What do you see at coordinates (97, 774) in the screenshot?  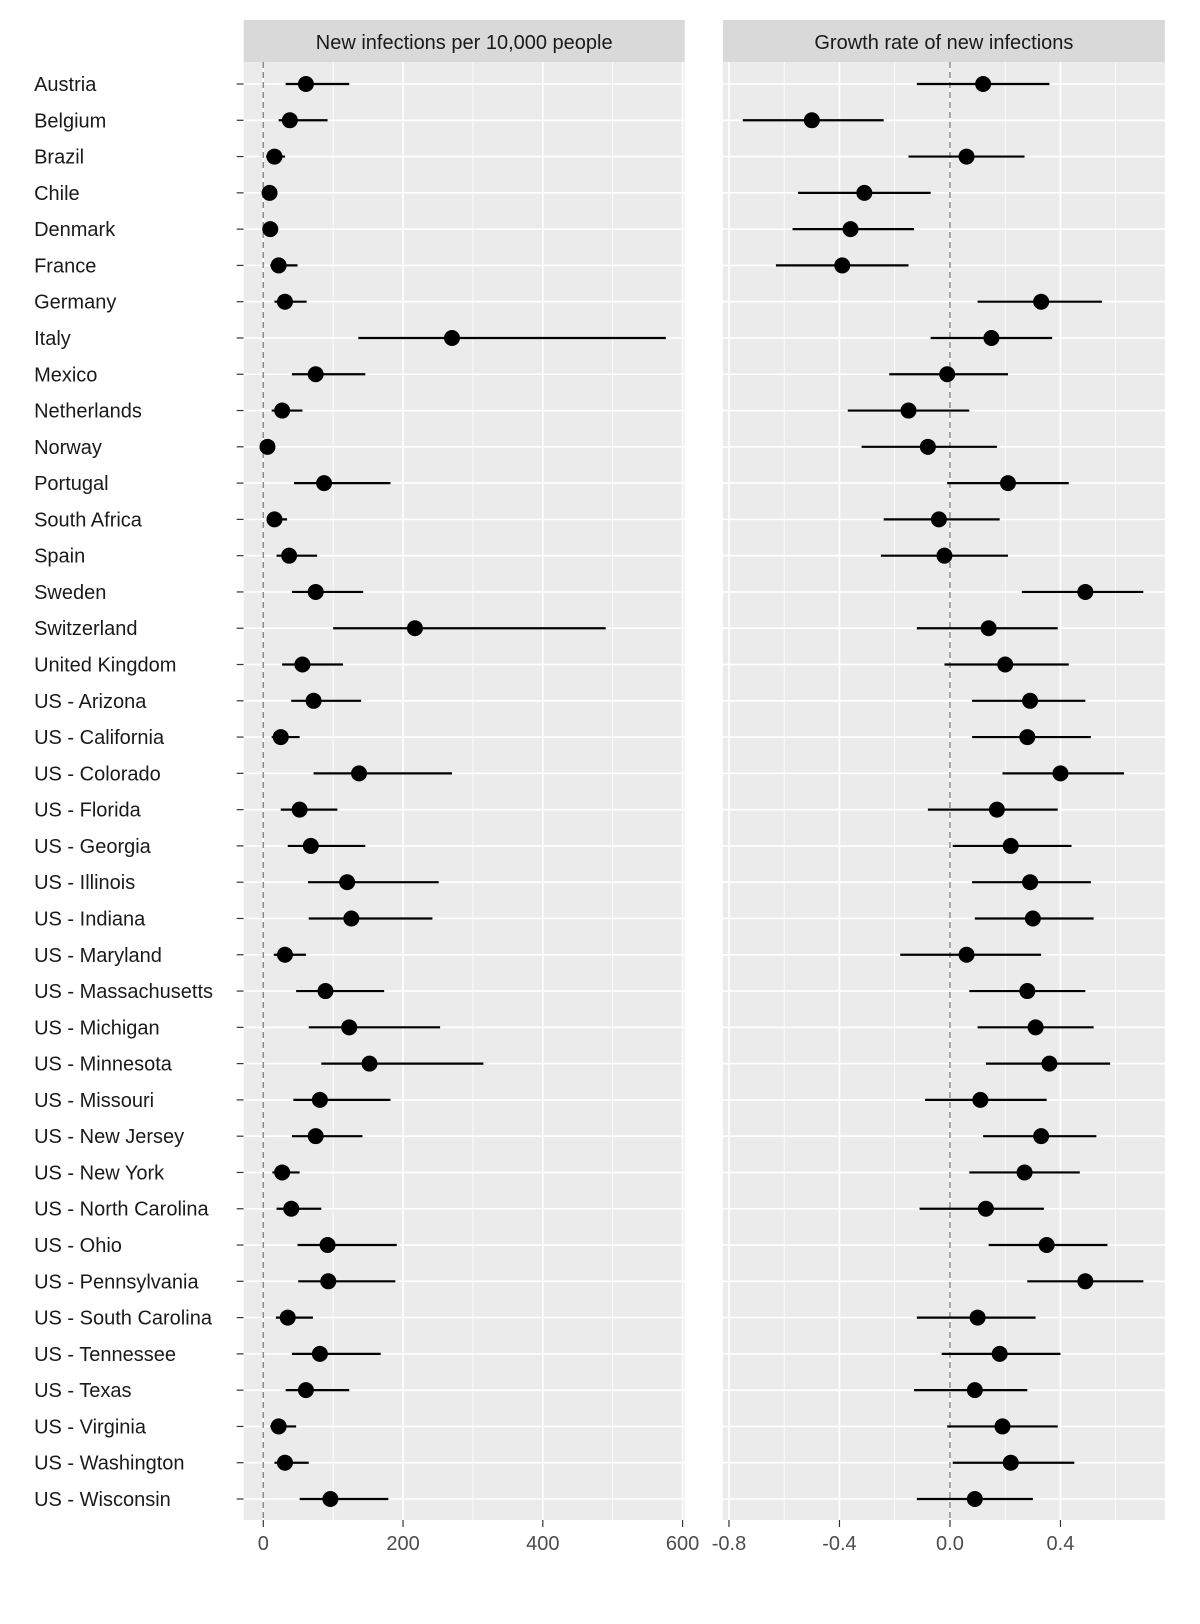 I see `row-label: US - Colorado` at bounding box center [97, 774].